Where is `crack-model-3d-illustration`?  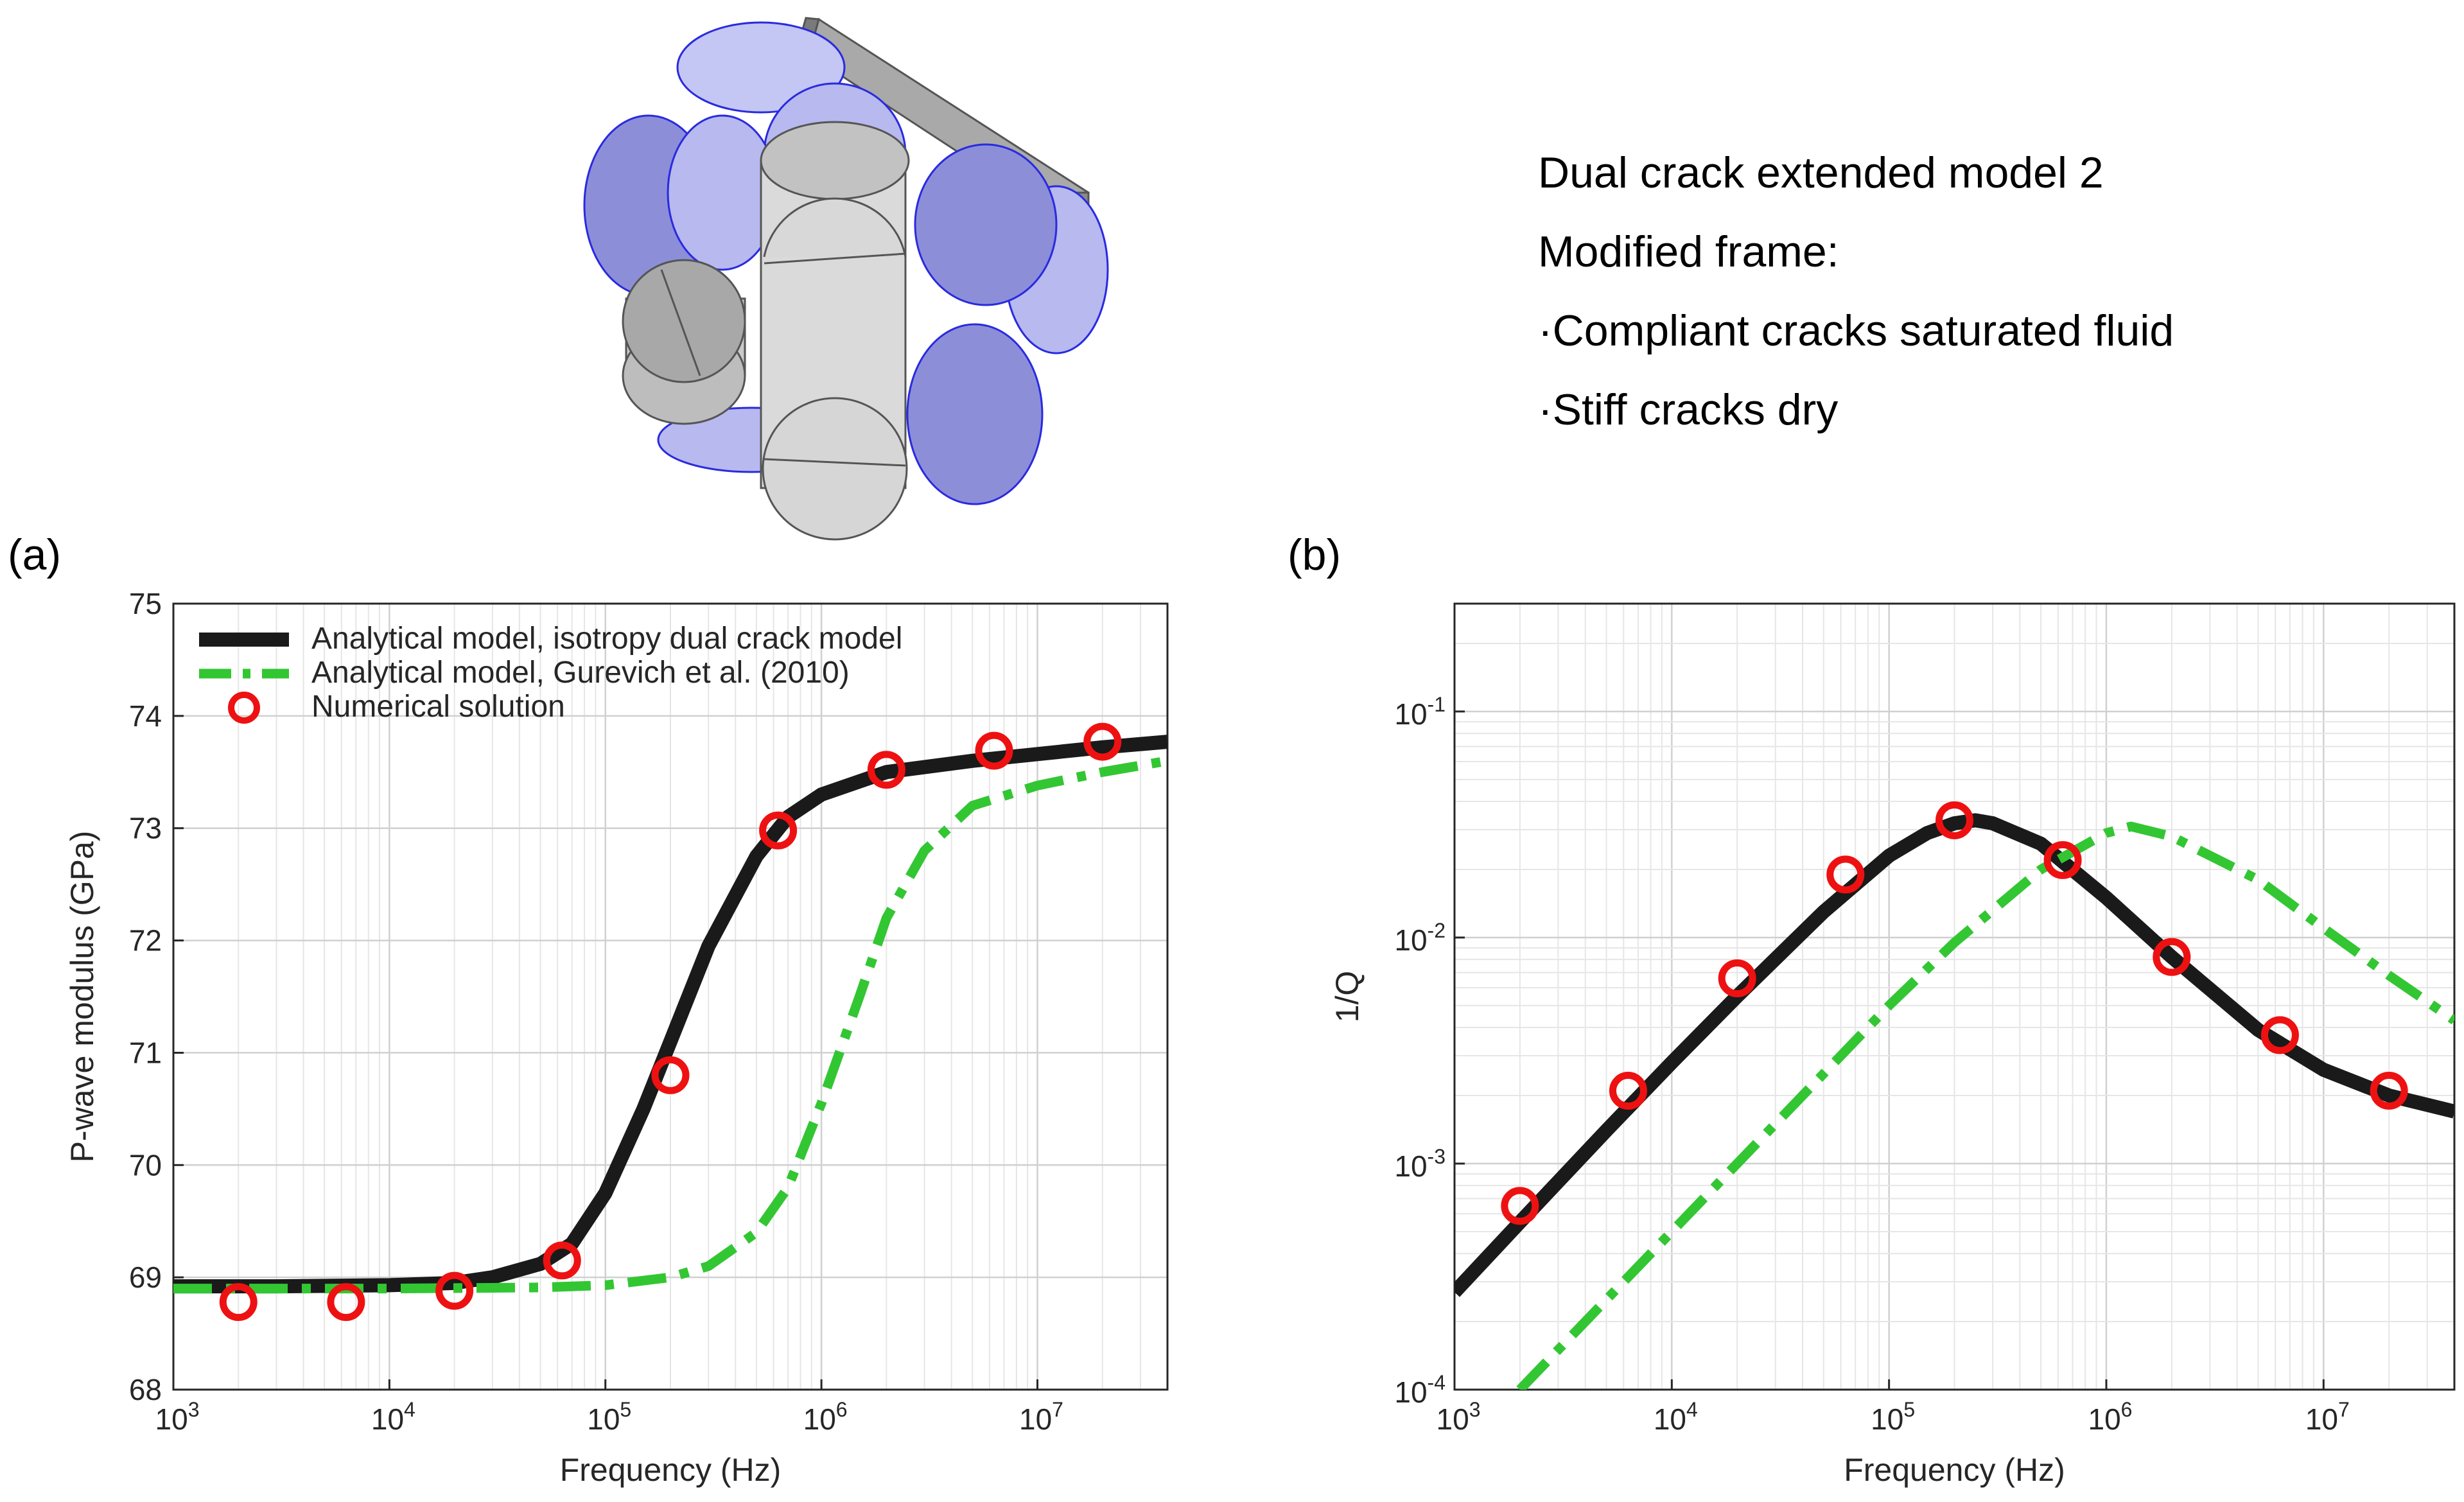 crack-model-3d-illustration is located at coordinates (846, 279).